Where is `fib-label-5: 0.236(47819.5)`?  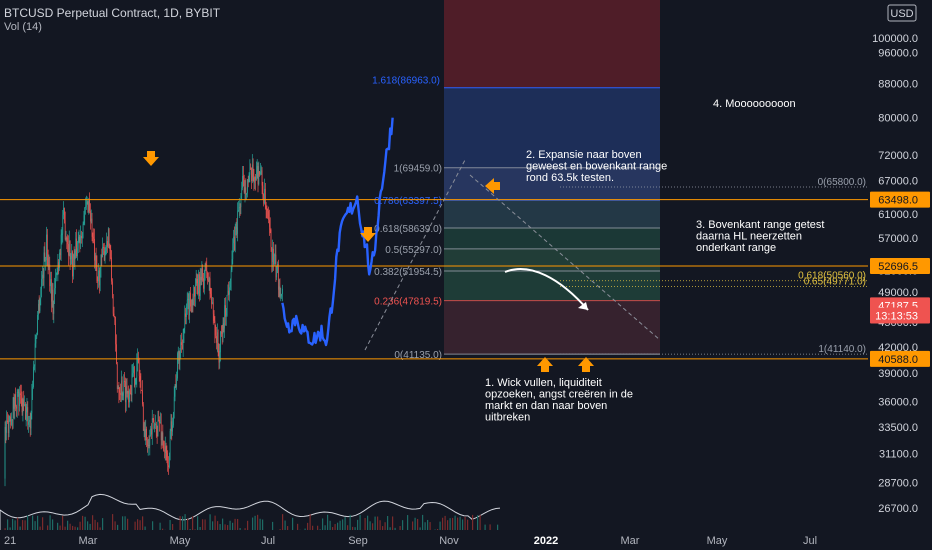
fib-label-5: 0.236(47819.5) is located at coordinates (408, 302).